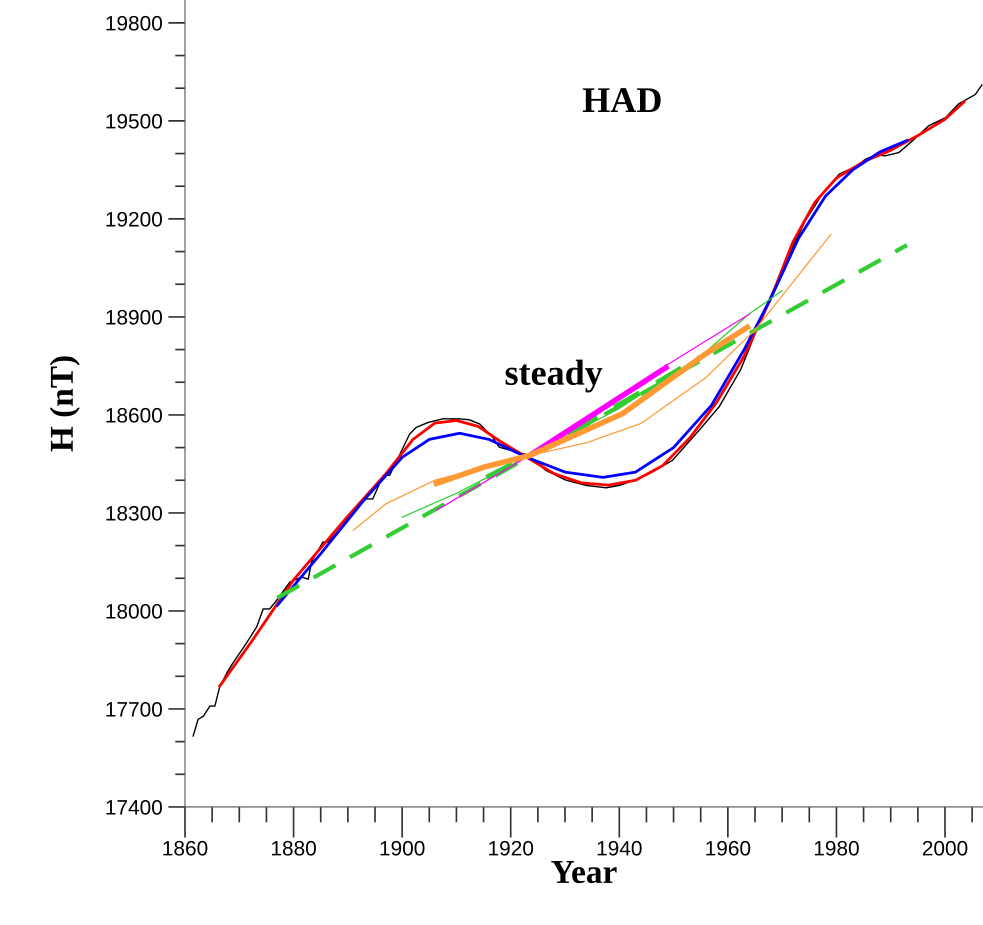  I want to click on text: HAD, so click(621, 100).